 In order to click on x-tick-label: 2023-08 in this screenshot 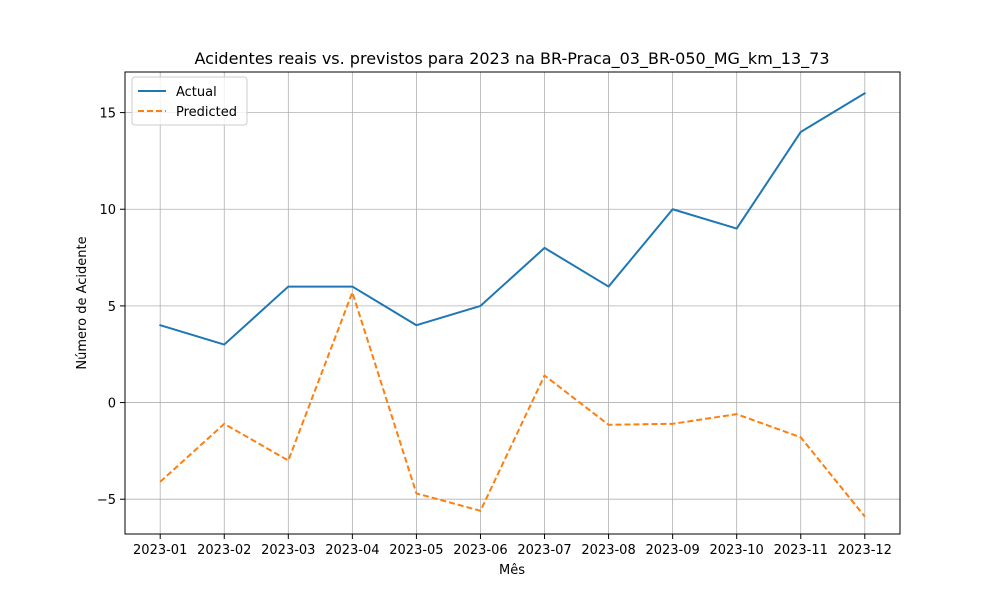, I will do `click(608, 550)`.